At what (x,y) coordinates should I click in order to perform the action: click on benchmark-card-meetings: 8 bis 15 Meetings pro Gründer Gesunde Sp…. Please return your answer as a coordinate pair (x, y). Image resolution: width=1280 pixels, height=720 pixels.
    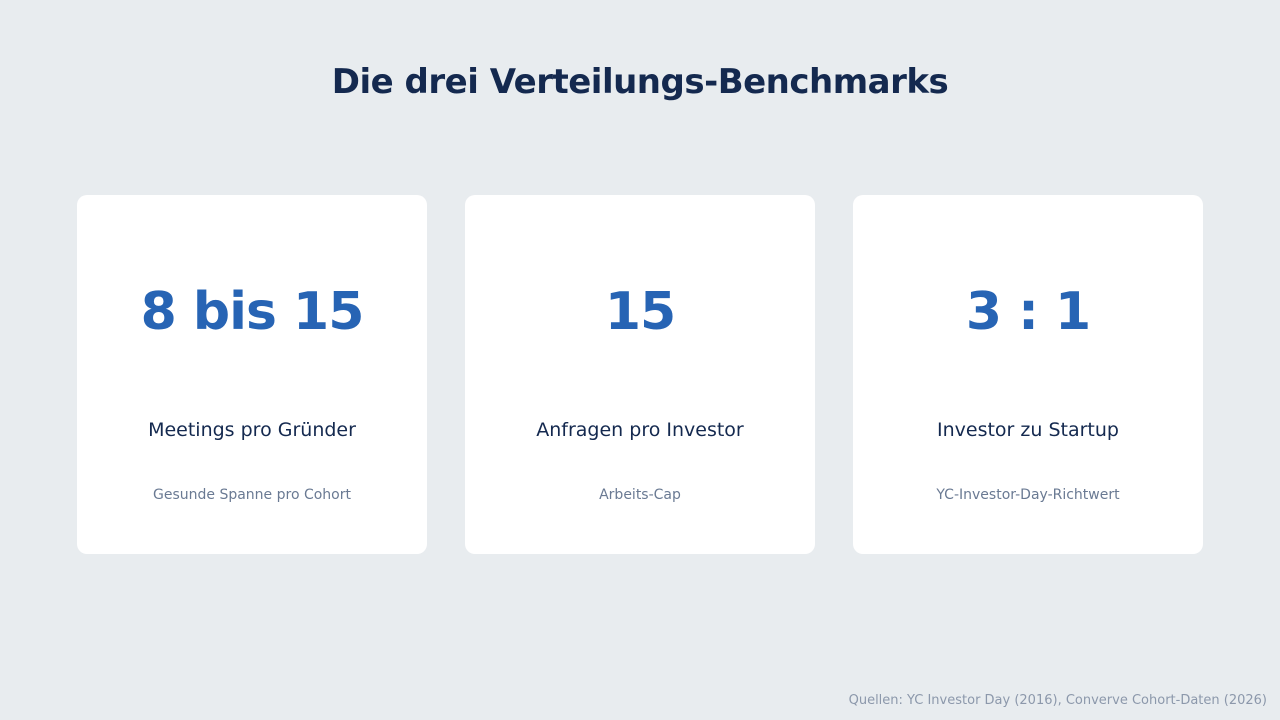
    Looking at the image, I should click on (252, 374).